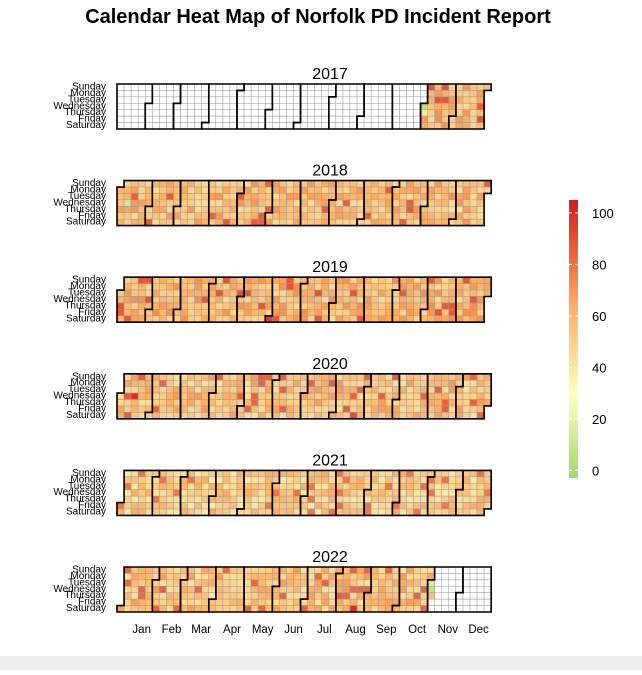 This screenshot has height=675, width=642. What do you see at coordinates (321, 663) in the screenshot?
I see `bottom-strip` at bounding box center [321, 663].